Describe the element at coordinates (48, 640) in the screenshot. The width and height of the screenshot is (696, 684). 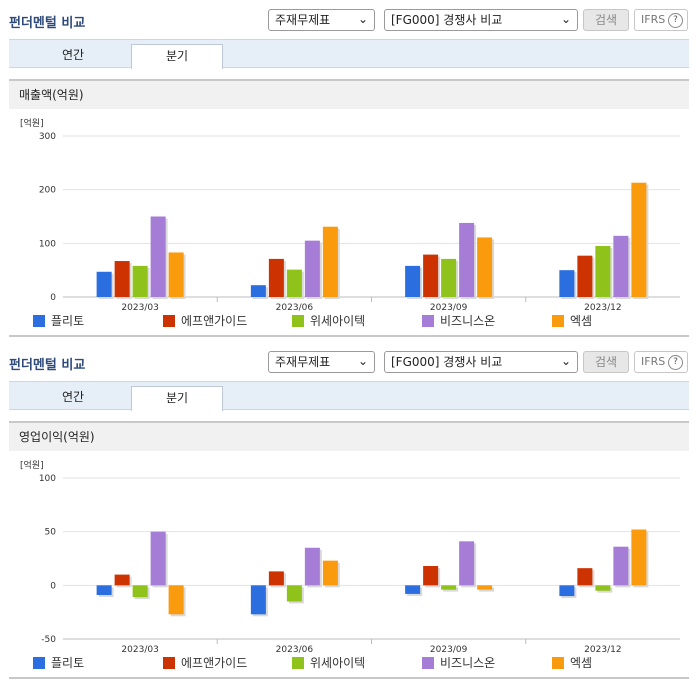
I see `y-tick-label: -50` at that location.